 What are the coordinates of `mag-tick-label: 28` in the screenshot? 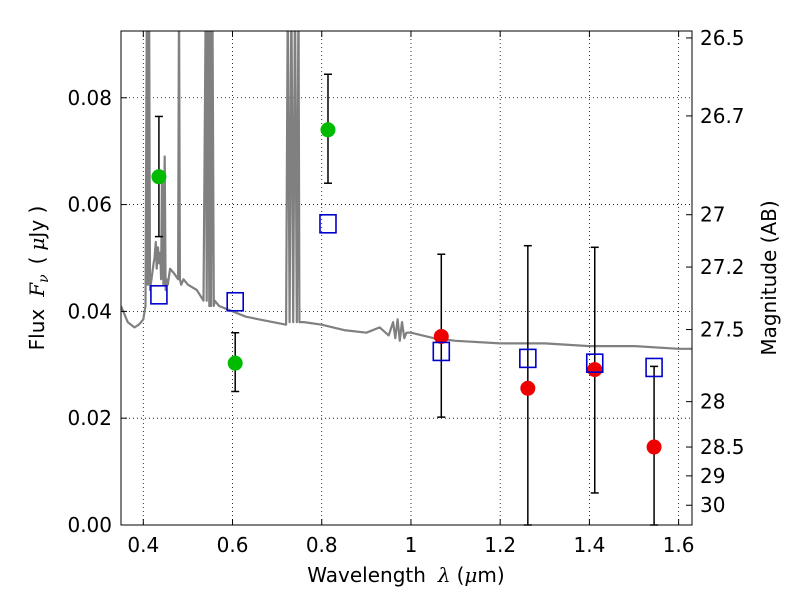 It's located at (712, 402).